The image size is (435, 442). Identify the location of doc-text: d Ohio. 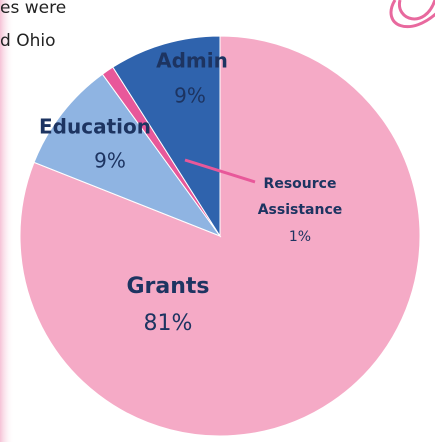
(27, 41).